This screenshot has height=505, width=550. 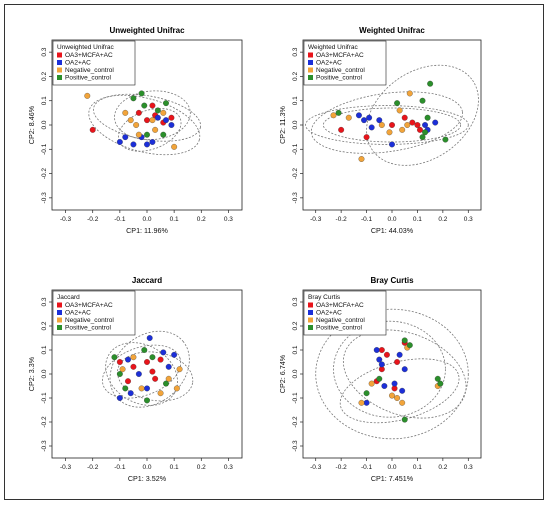 I want to click on chart-title: Jaccard, so click(x=147, y=280).